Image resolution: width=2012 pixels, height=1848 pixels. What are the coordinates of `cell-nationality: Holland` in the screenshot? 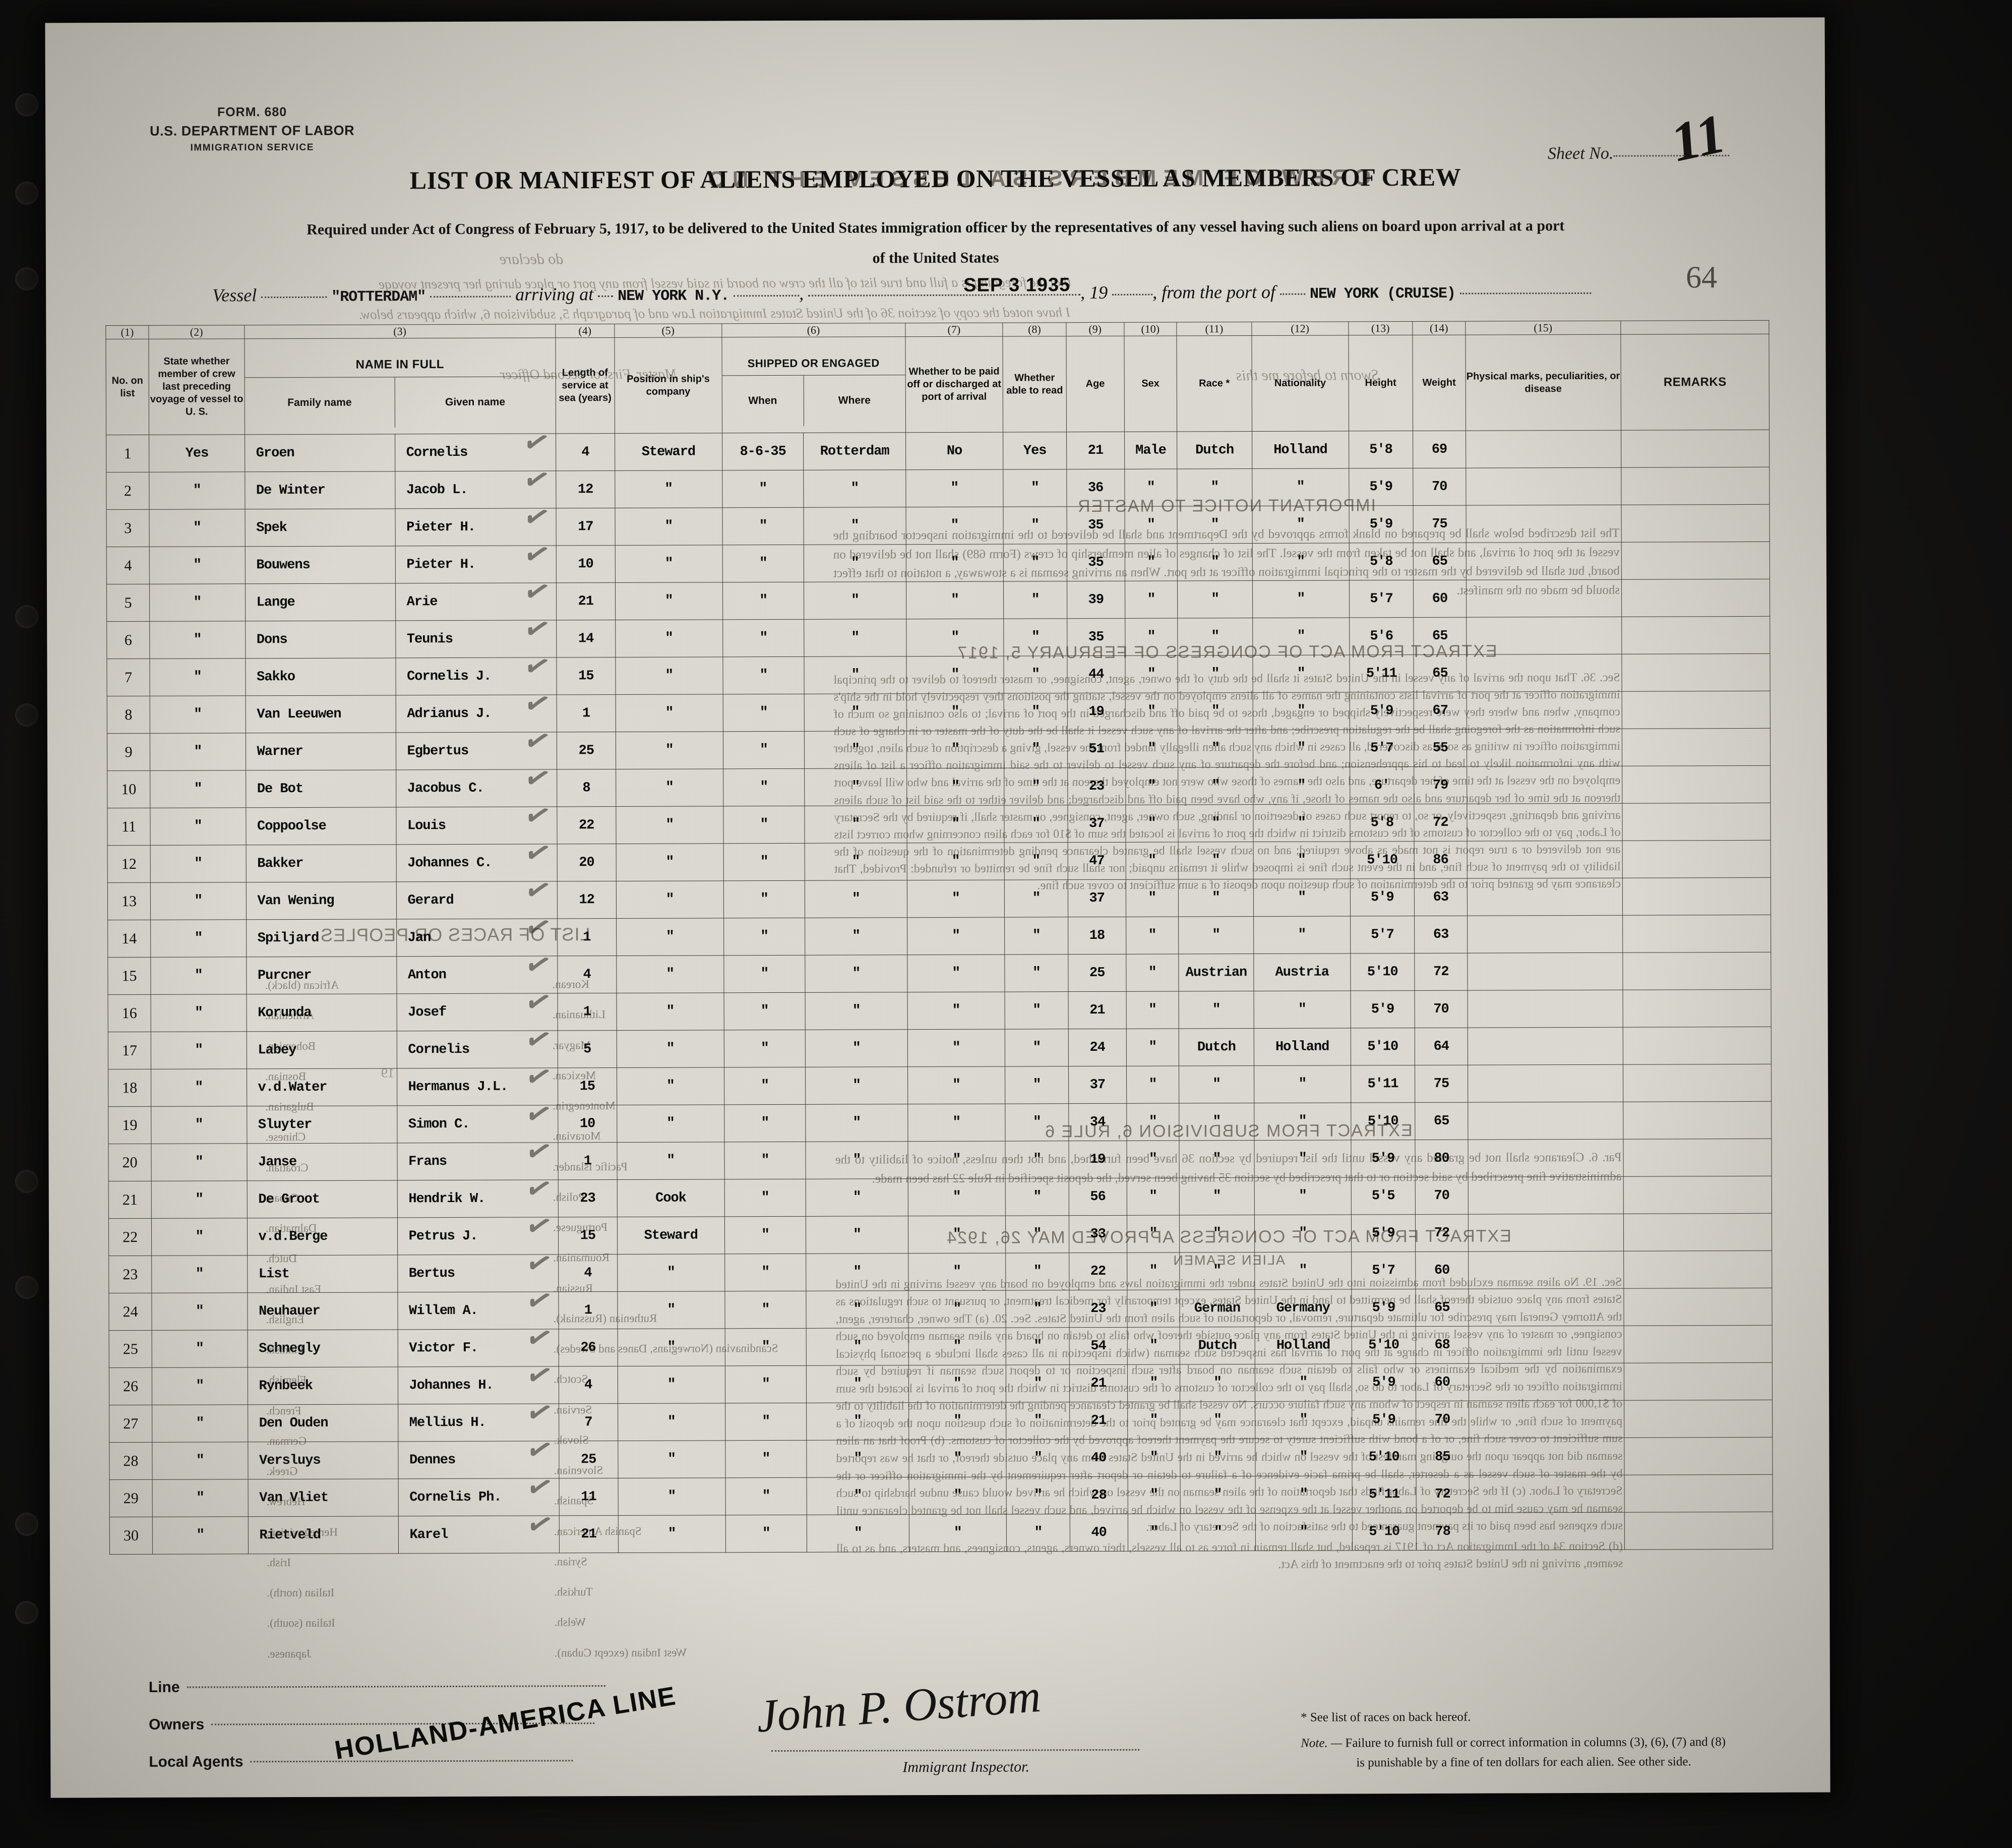 It's located at (1300, 450).